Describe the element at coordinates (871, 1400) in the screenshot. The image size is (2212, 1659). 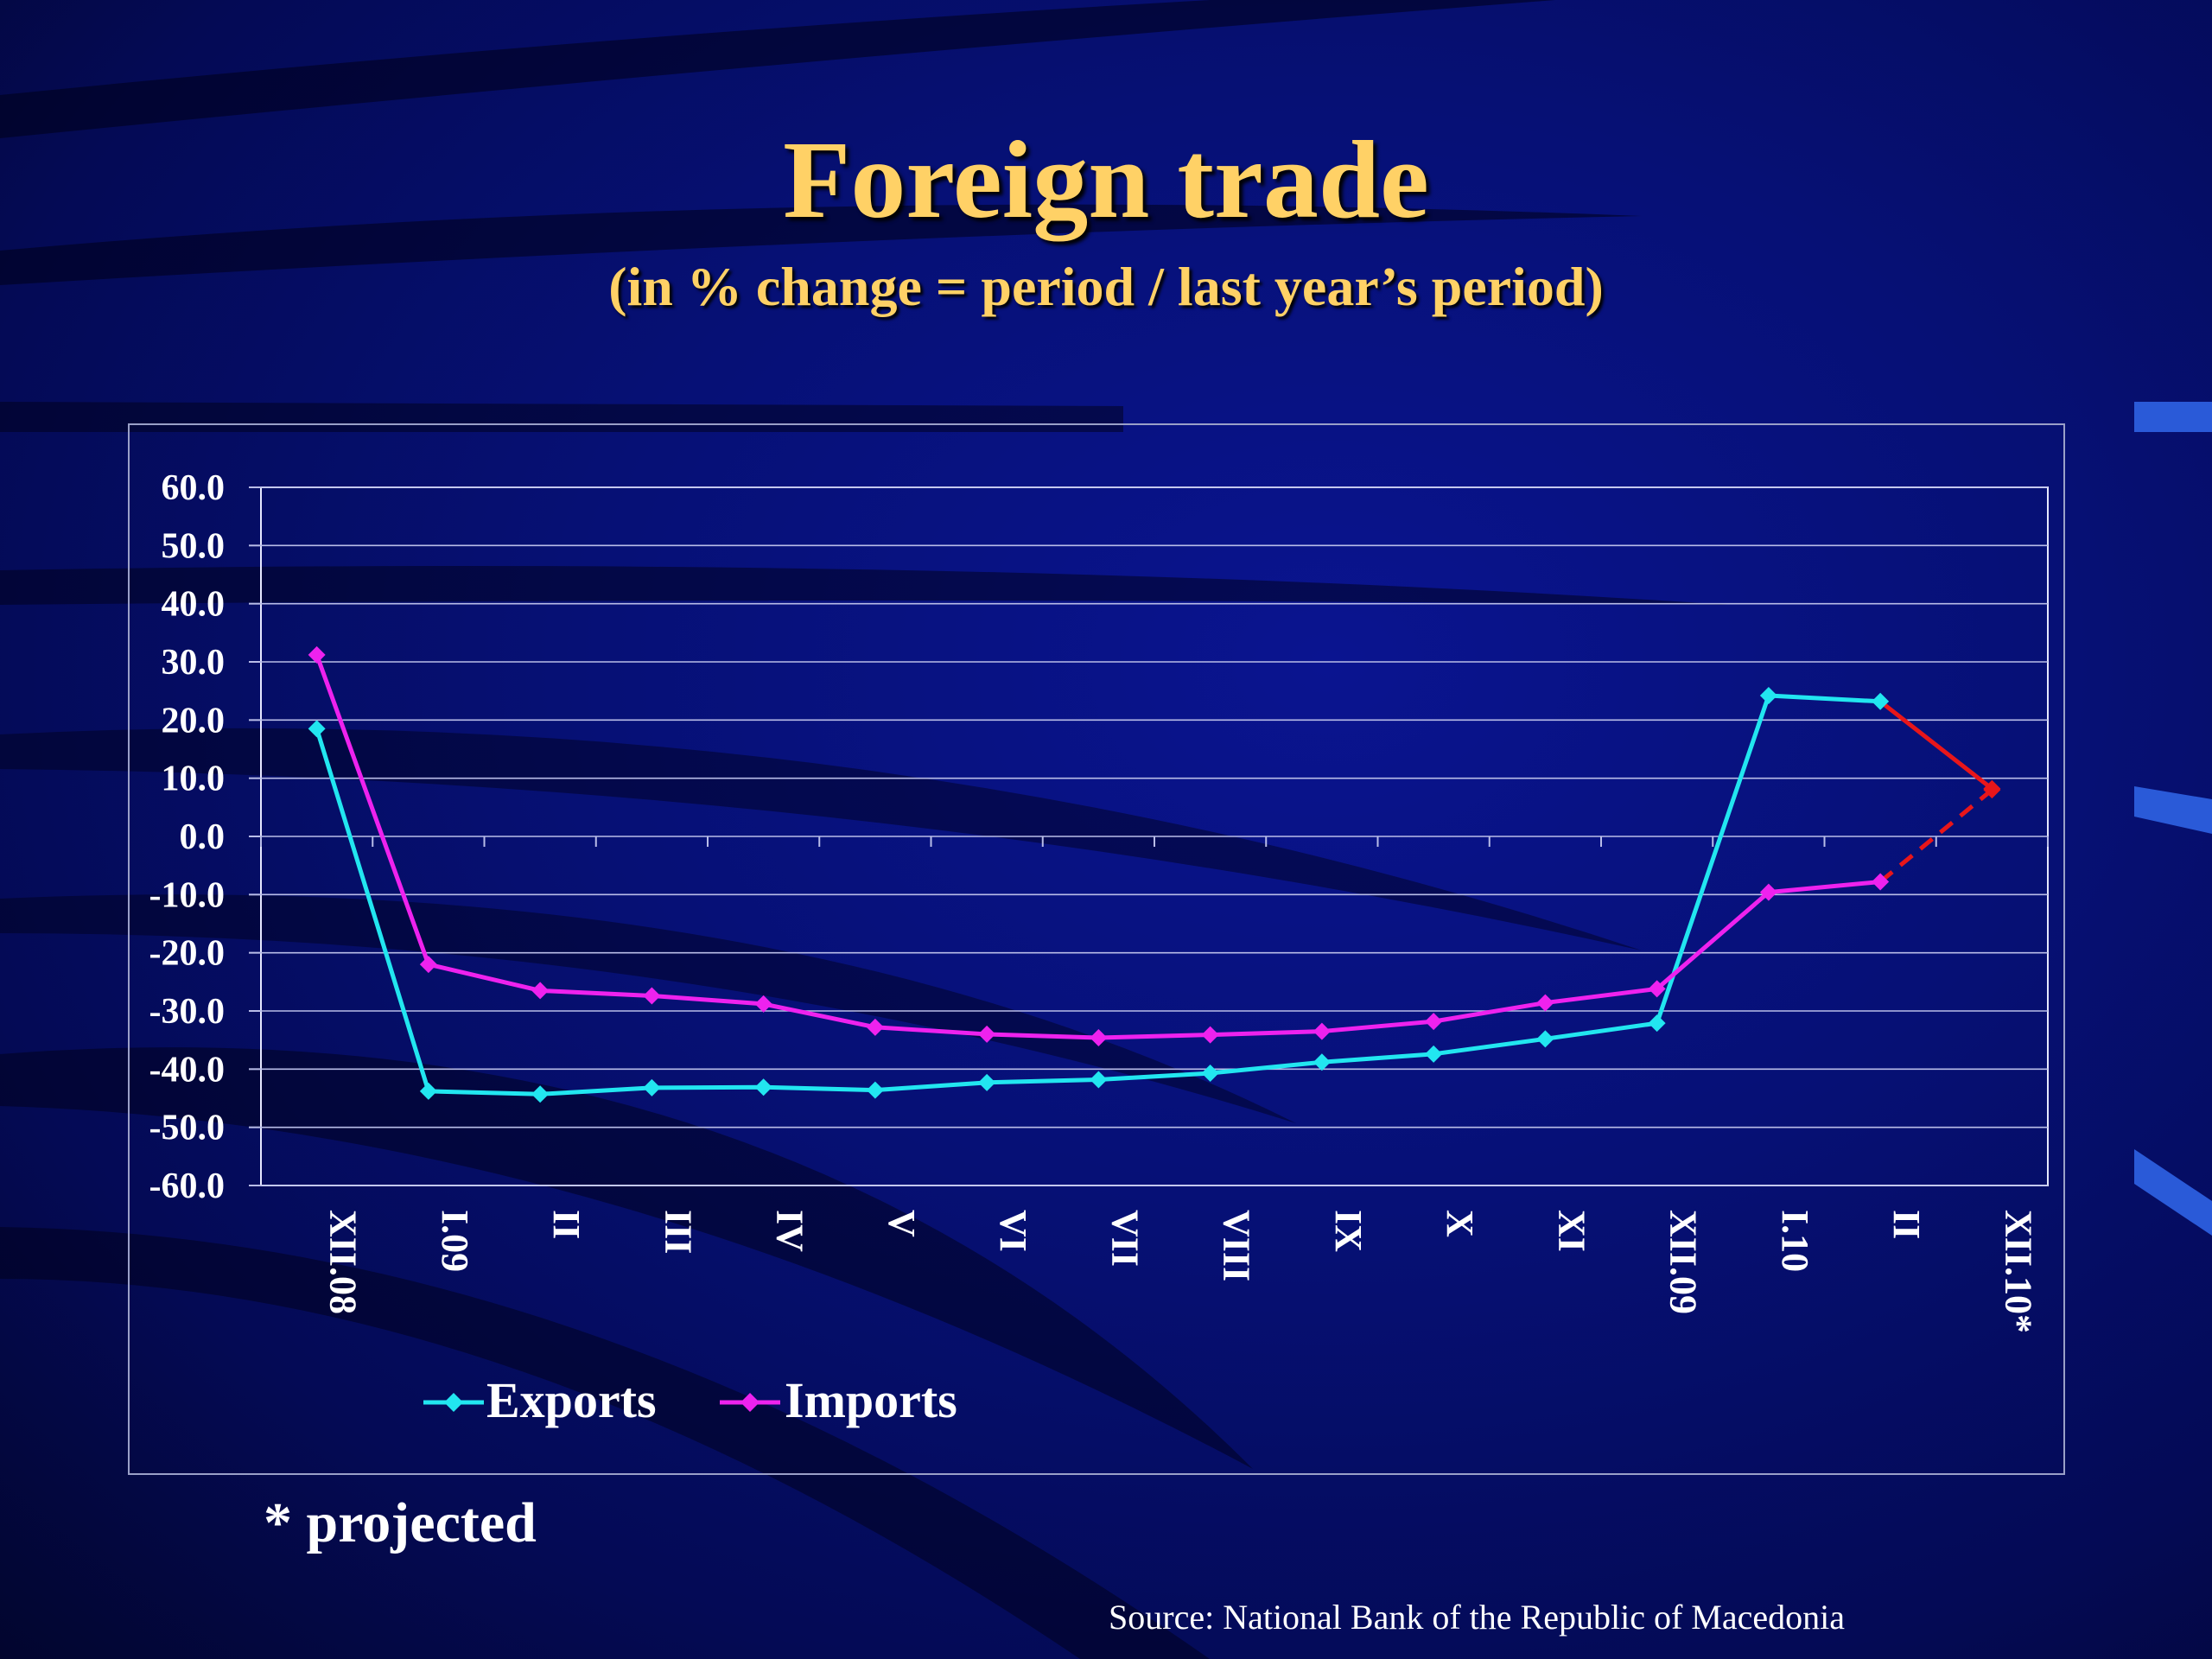
I see `legend-imports-label: Imports` at that location.